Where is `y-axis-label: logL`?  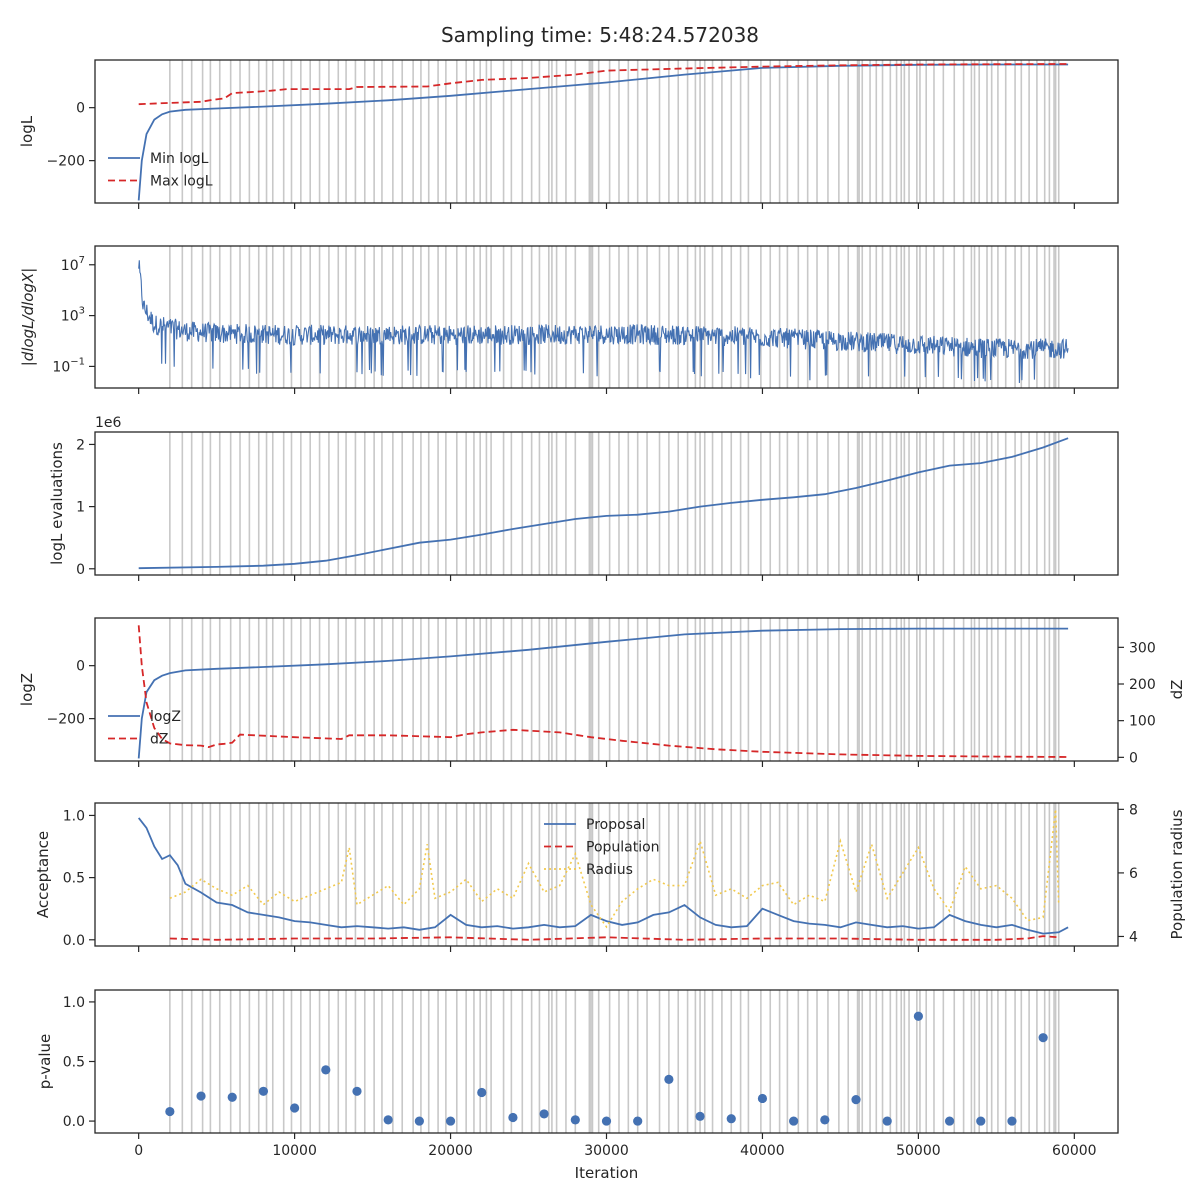 y-axis-label: logL is located at coordinates (27, 131).